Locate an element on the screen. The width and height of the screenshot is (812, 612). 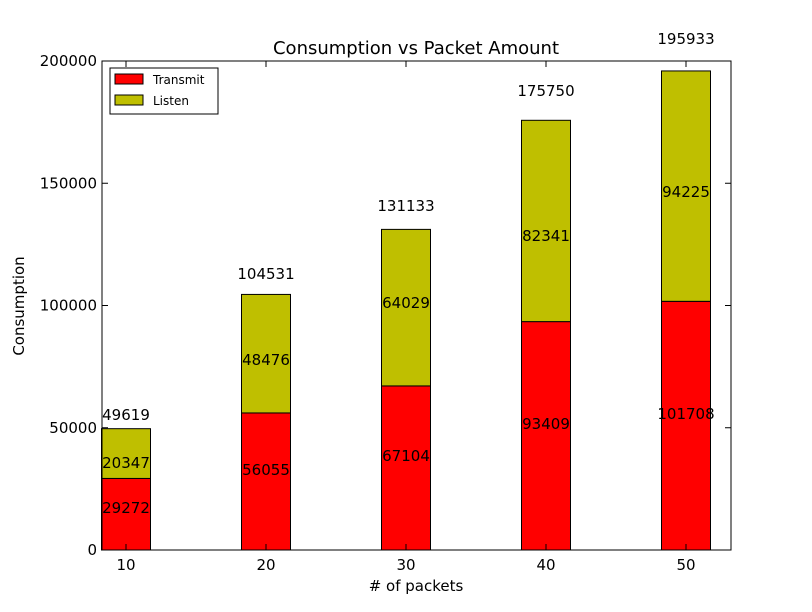
x-tick-label-20: 20 is located at coordinates (265, 565).